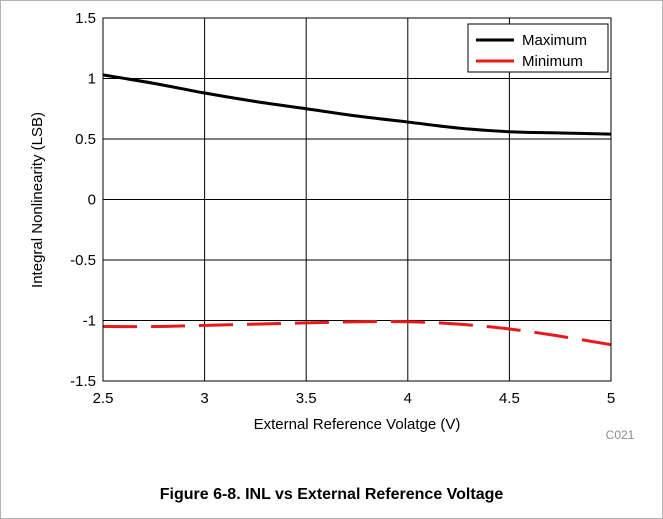 The height and width of the screenshot is (519, 663). What do you see at coordinates (89, 321) in the screenshot?
I see `y-tick-label: -1` at bounding box center [89, 321].